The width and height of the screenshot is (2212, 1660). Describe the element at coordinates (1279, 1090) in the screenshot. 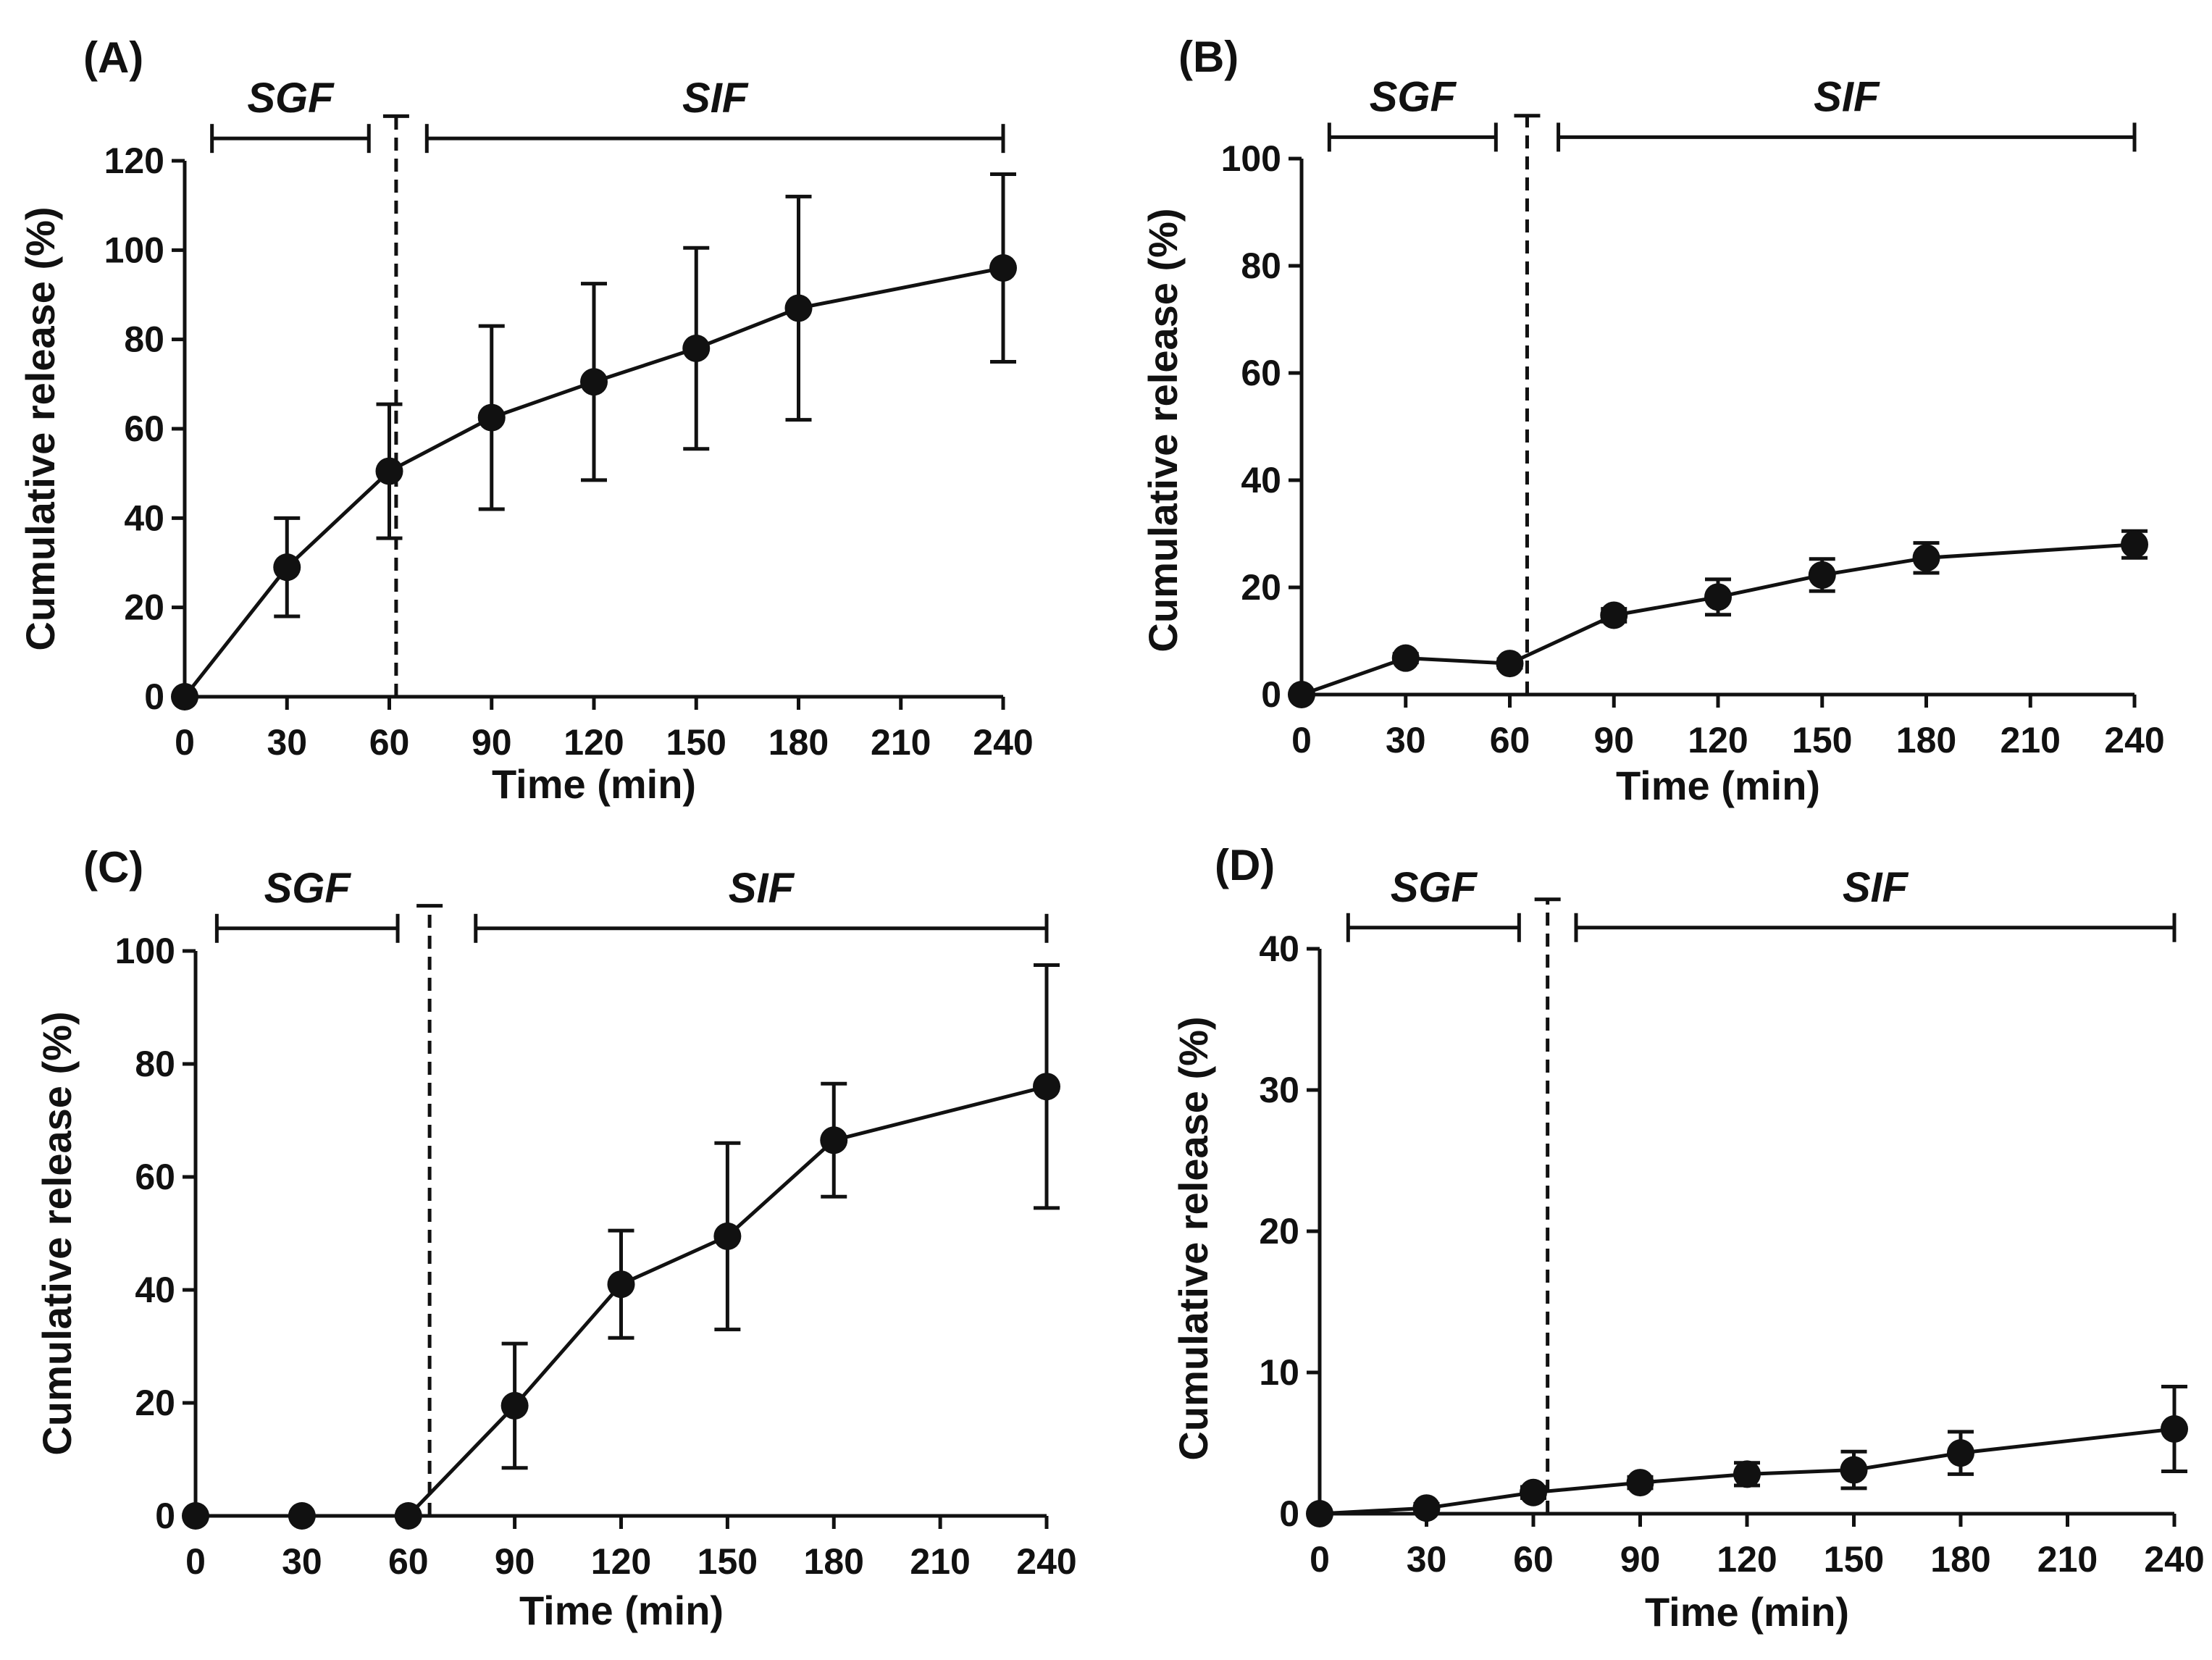

I see `y-tick-label: 30` at that location.